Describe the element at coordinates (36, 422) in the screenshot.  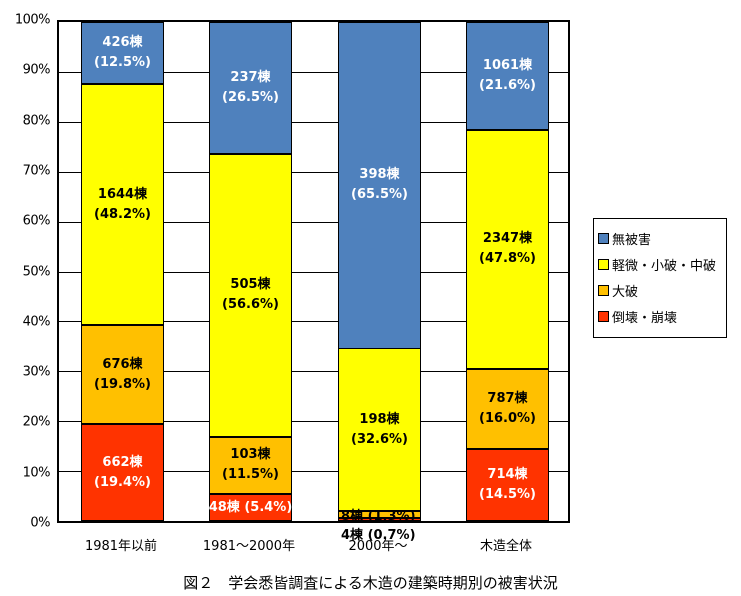
I see `y-tick: 20%` at that location.